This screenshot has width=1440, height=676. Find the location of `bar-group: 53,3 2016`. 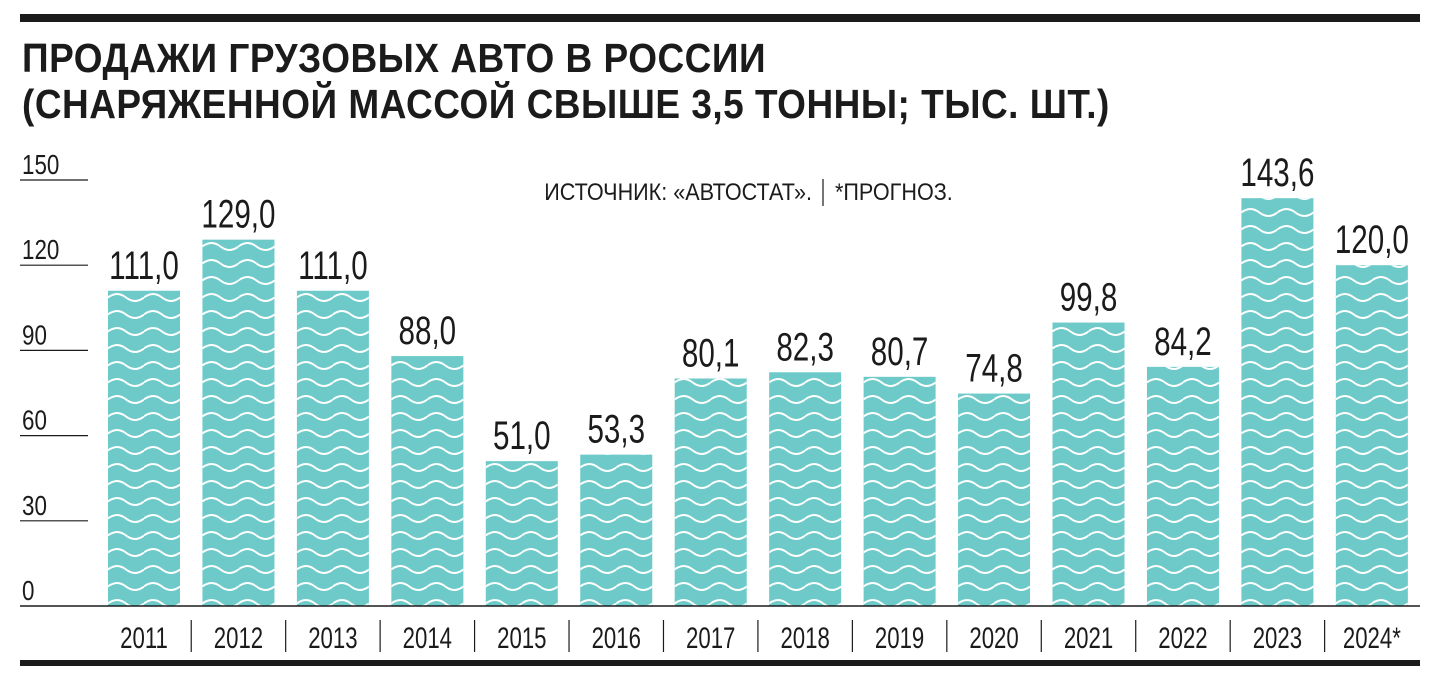

bar-group: 53,3 2016 is located at coordinates (622, 531).